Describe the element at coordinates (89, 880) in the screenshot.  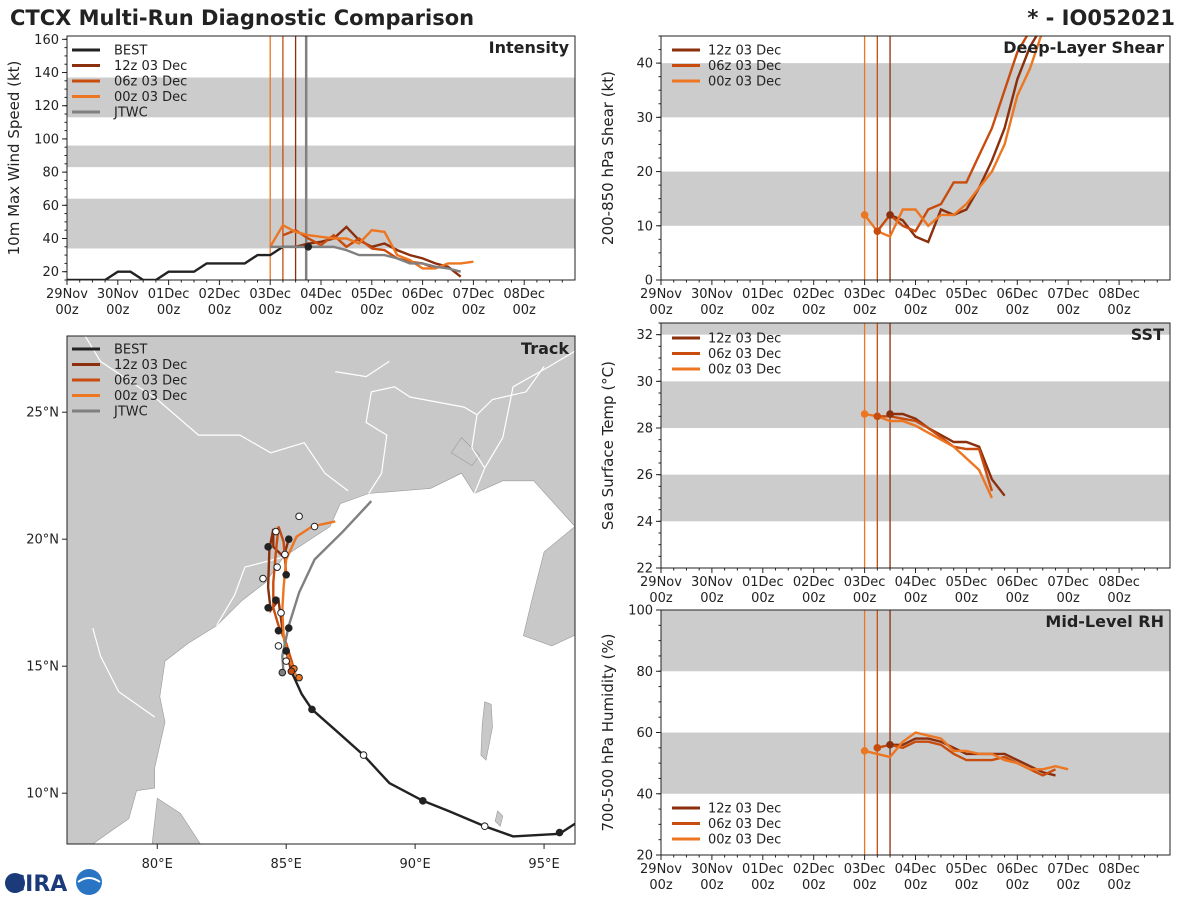
I see `cira-logo-swoosh` at that location.